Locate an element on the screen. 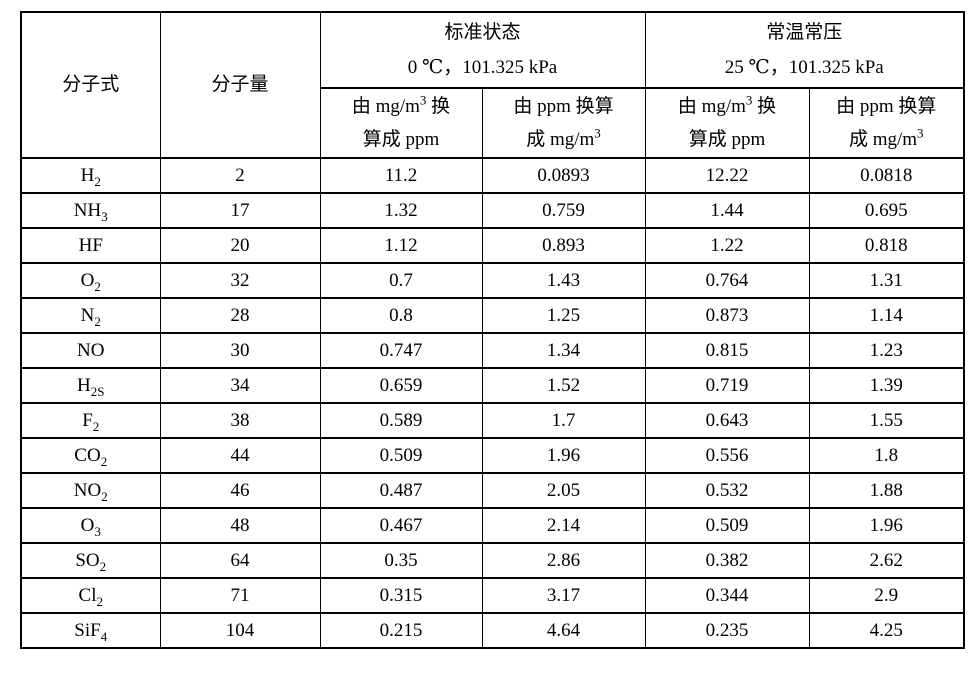  table-row: NO 30 0.747 1.34 0.815 1.23 is located at coordinates (492, 350).